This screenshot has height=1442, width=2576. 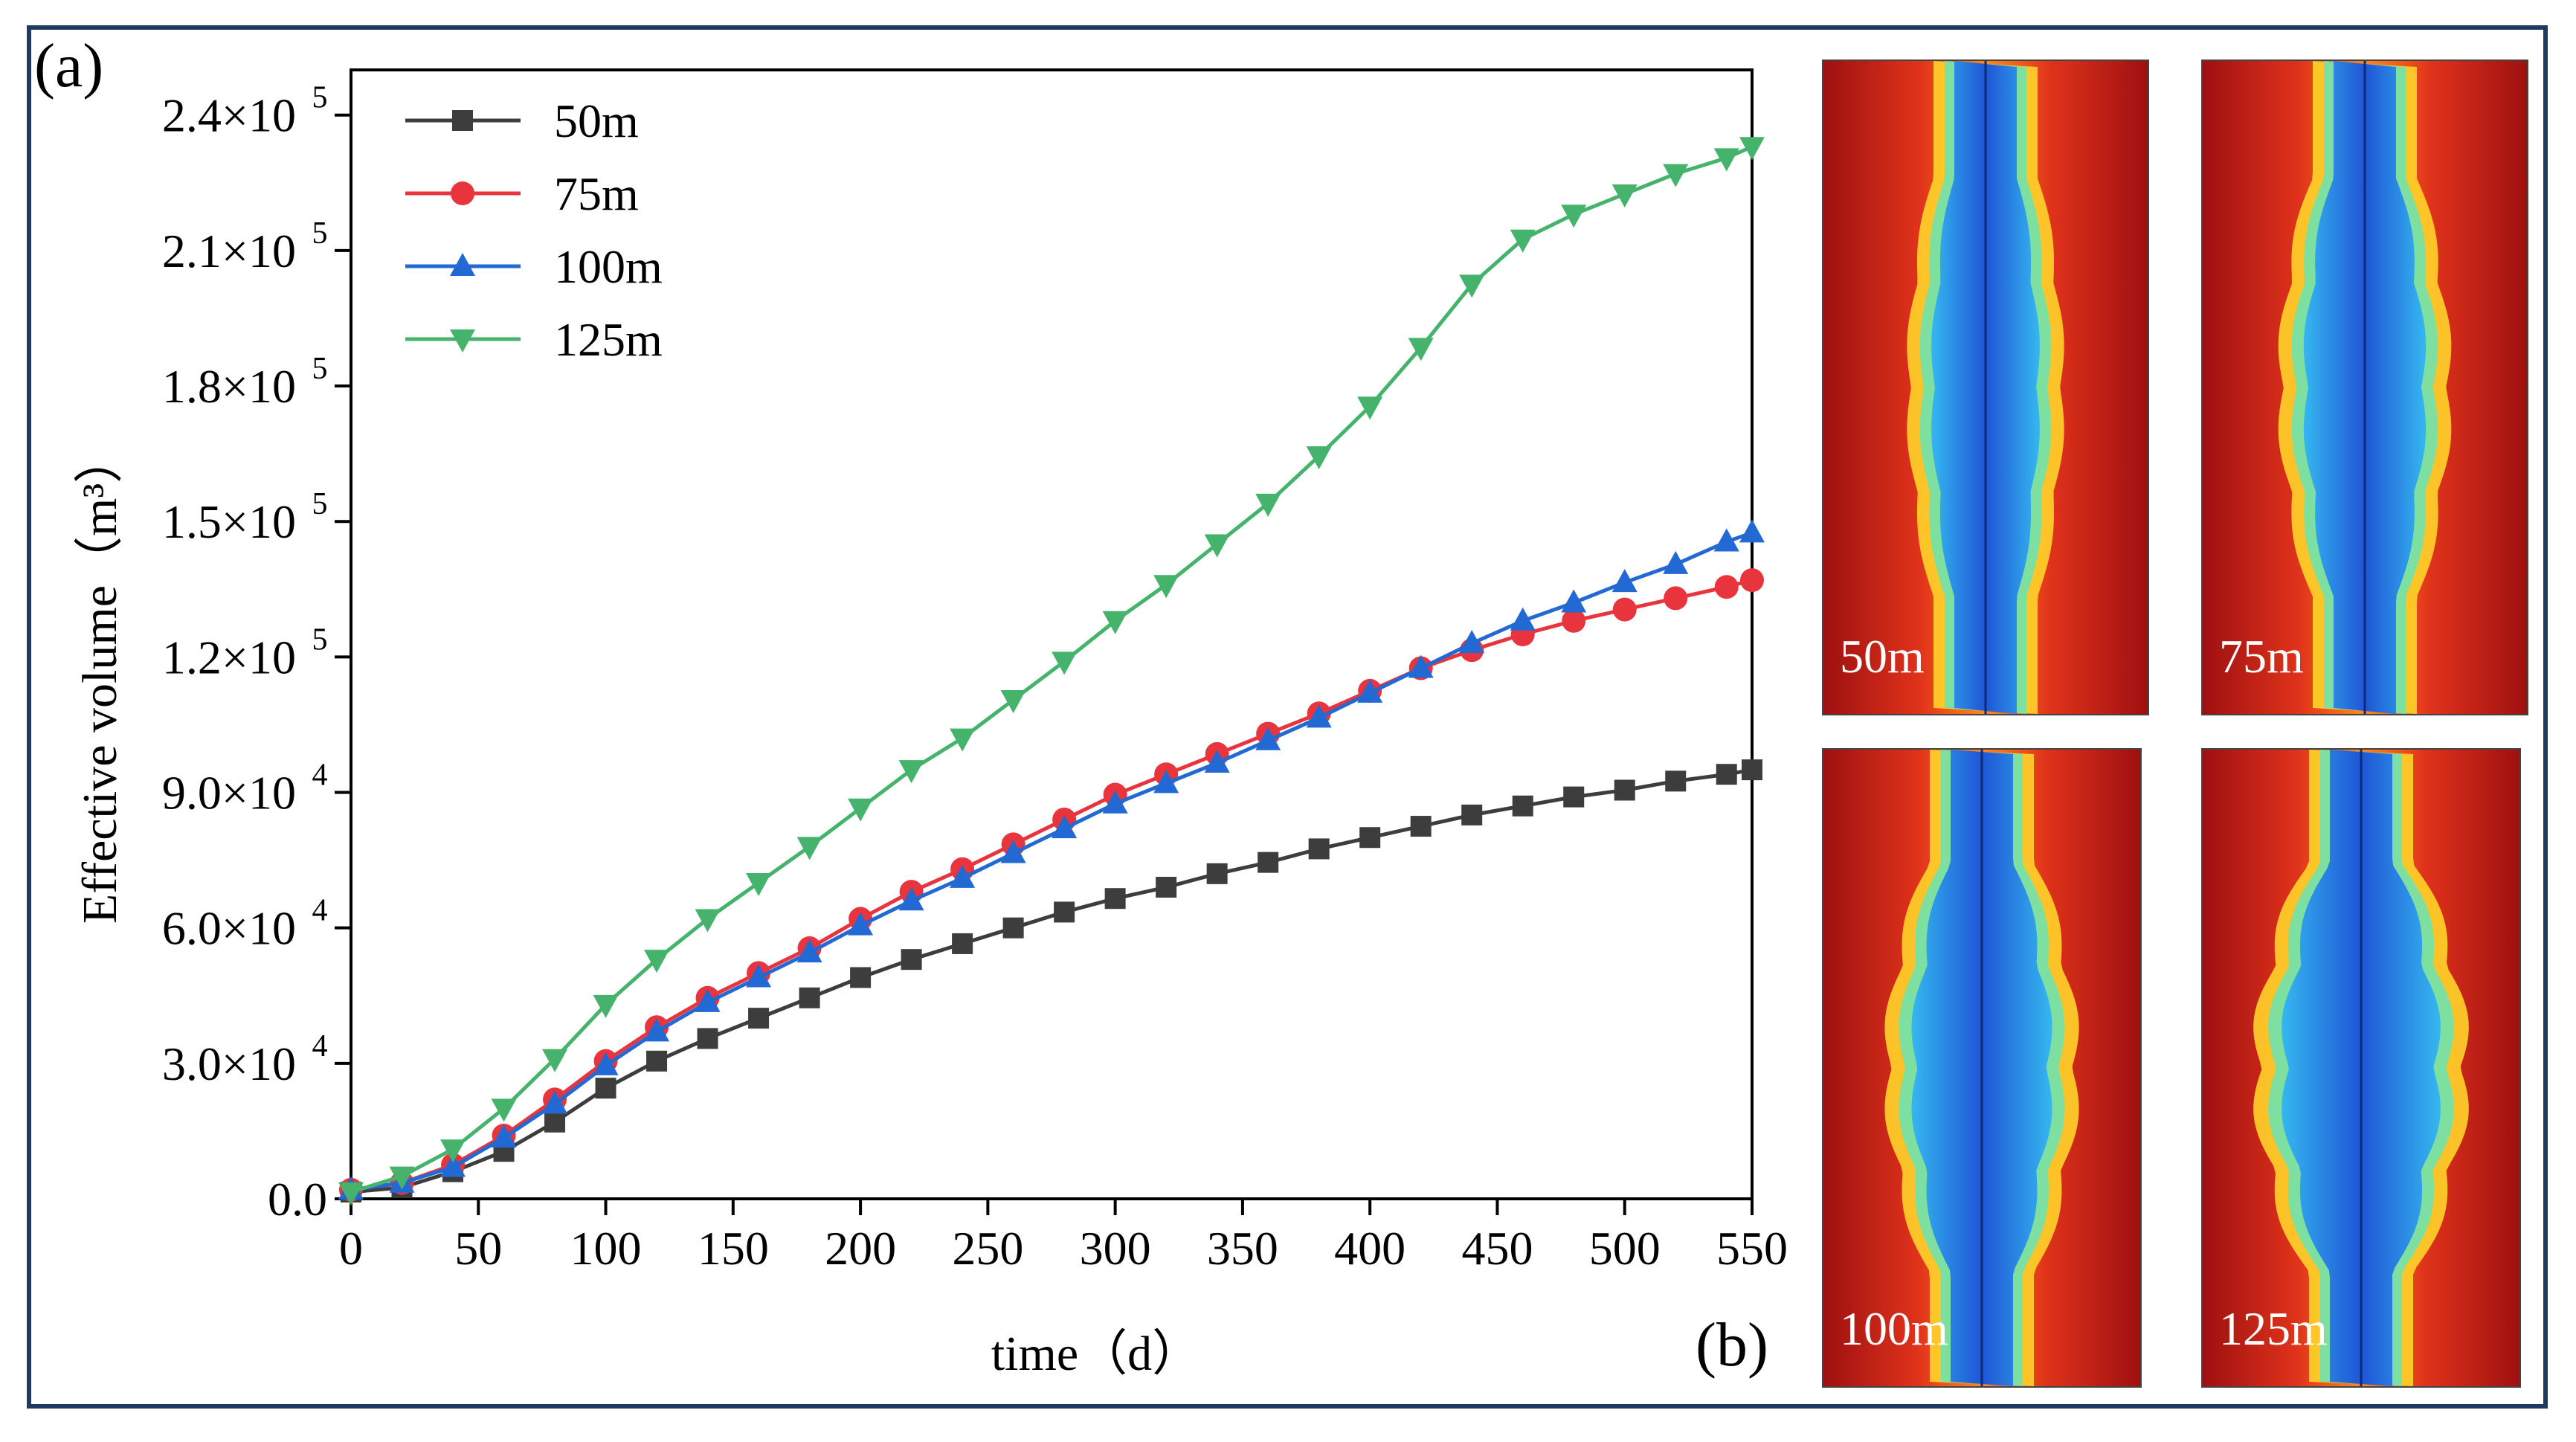 What do you see at coordinates (2273, 1329) in the screenshot?
I see `map-label: 125m` at bounding box center [2273, 1329].